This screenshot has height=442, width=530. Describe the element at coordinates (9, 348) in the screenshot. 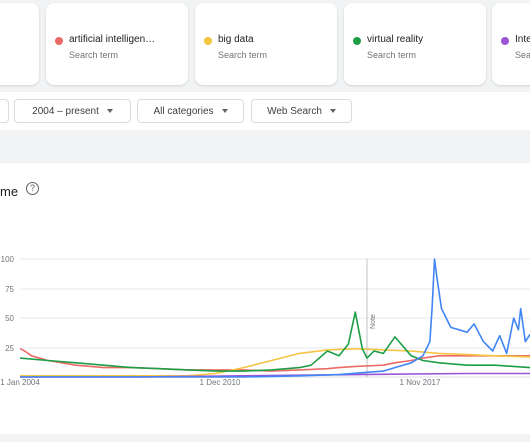

I see `y-tick-label: 25` at that location.